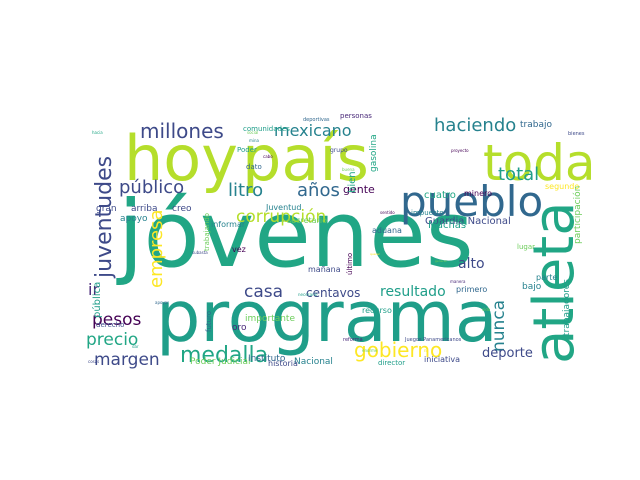 This screenshot has height=480, width=640. Describe the element at coordinates (283, 207) in the screenshot. I see `cloud-word: Juventud` at that location.